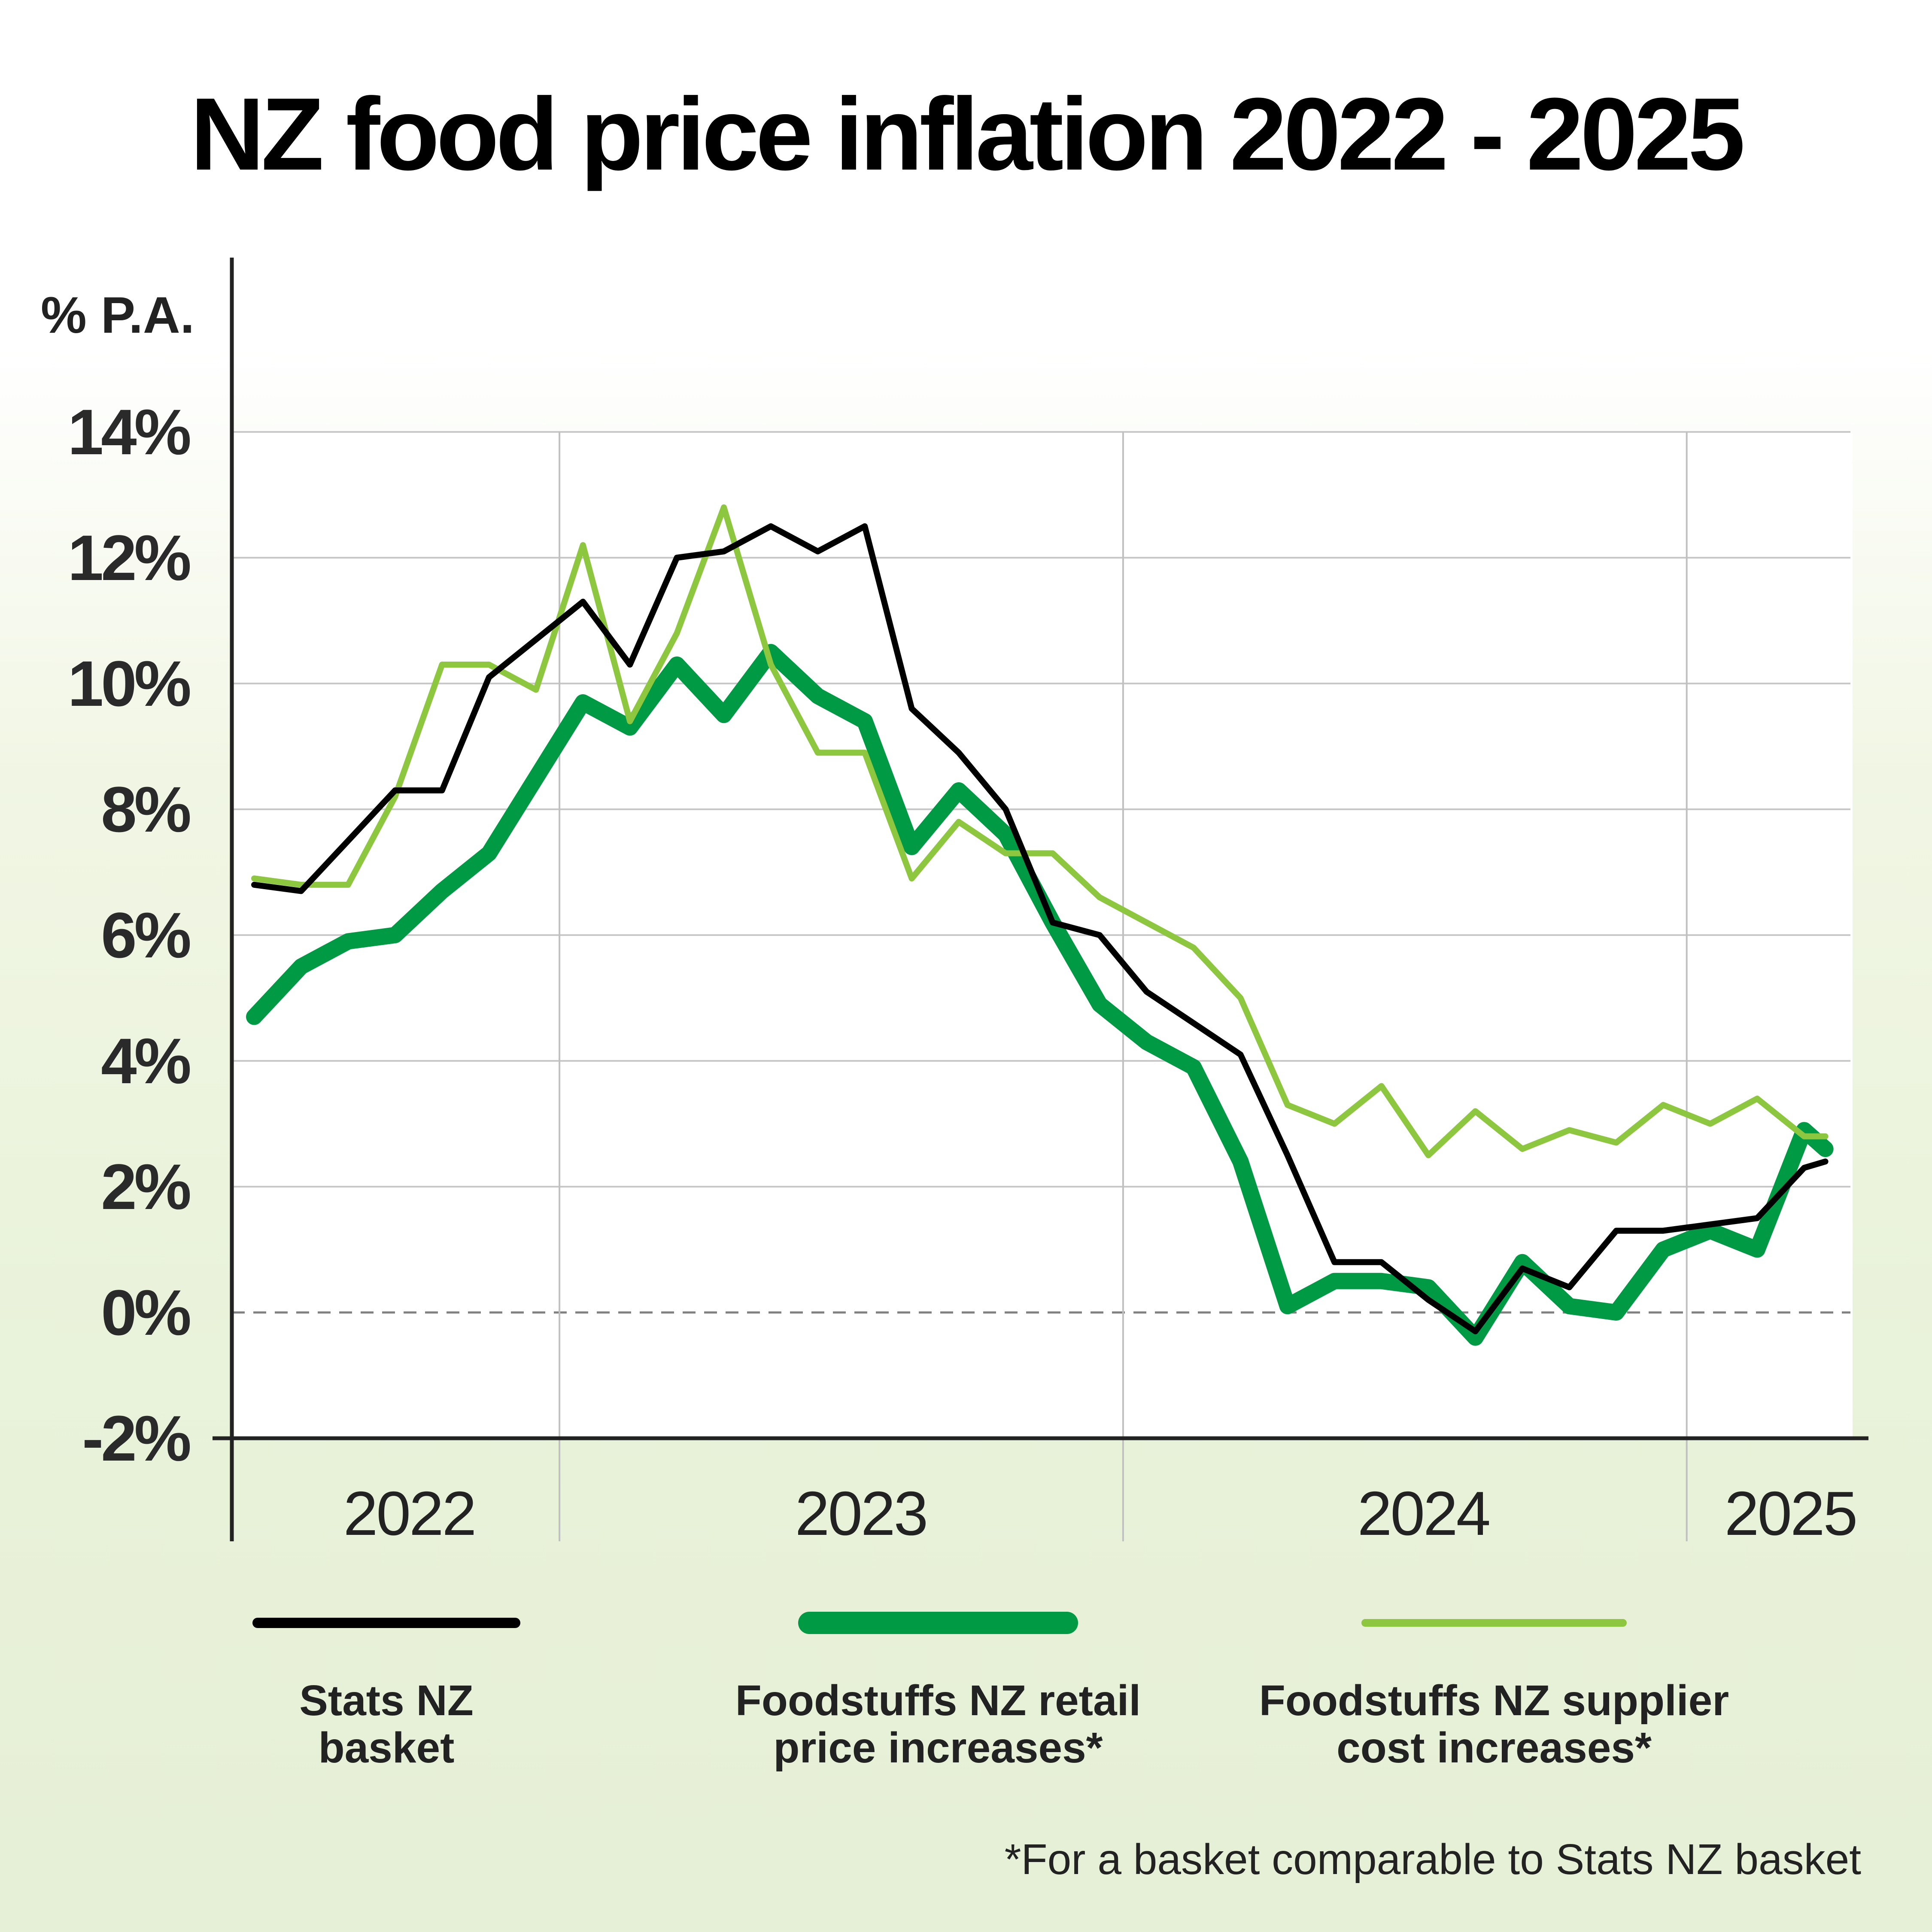  Describe the element at coordinates (1495, 1748) in the screenshot. I see `legend-label: cost increases*` at that location.